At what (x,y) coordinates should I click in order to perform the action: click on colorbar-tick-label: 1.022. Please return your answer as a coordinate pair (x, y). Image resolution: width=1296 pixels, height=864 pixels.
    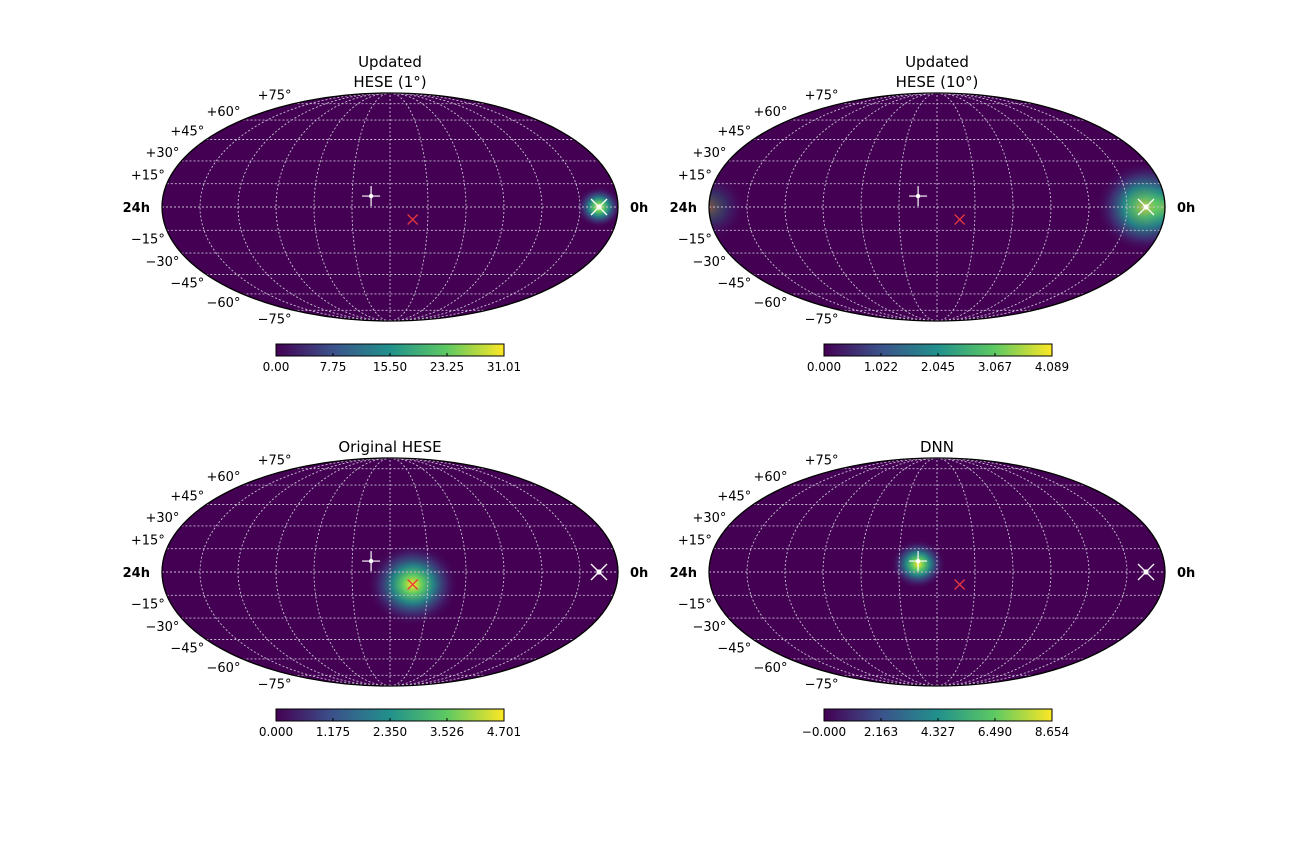
    Looking at the image, I should click on (881, 367).